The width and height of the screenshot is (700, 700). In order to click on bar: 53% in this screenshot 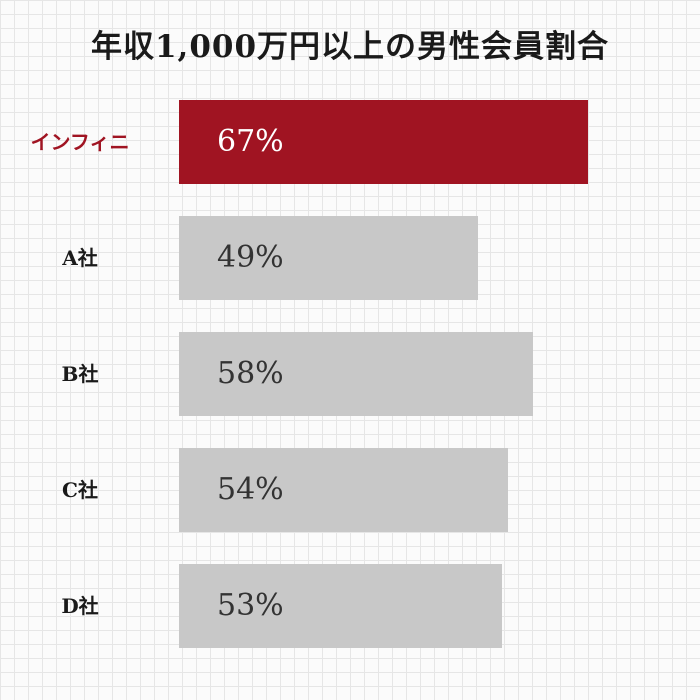, I will do `click(340, 606)`.